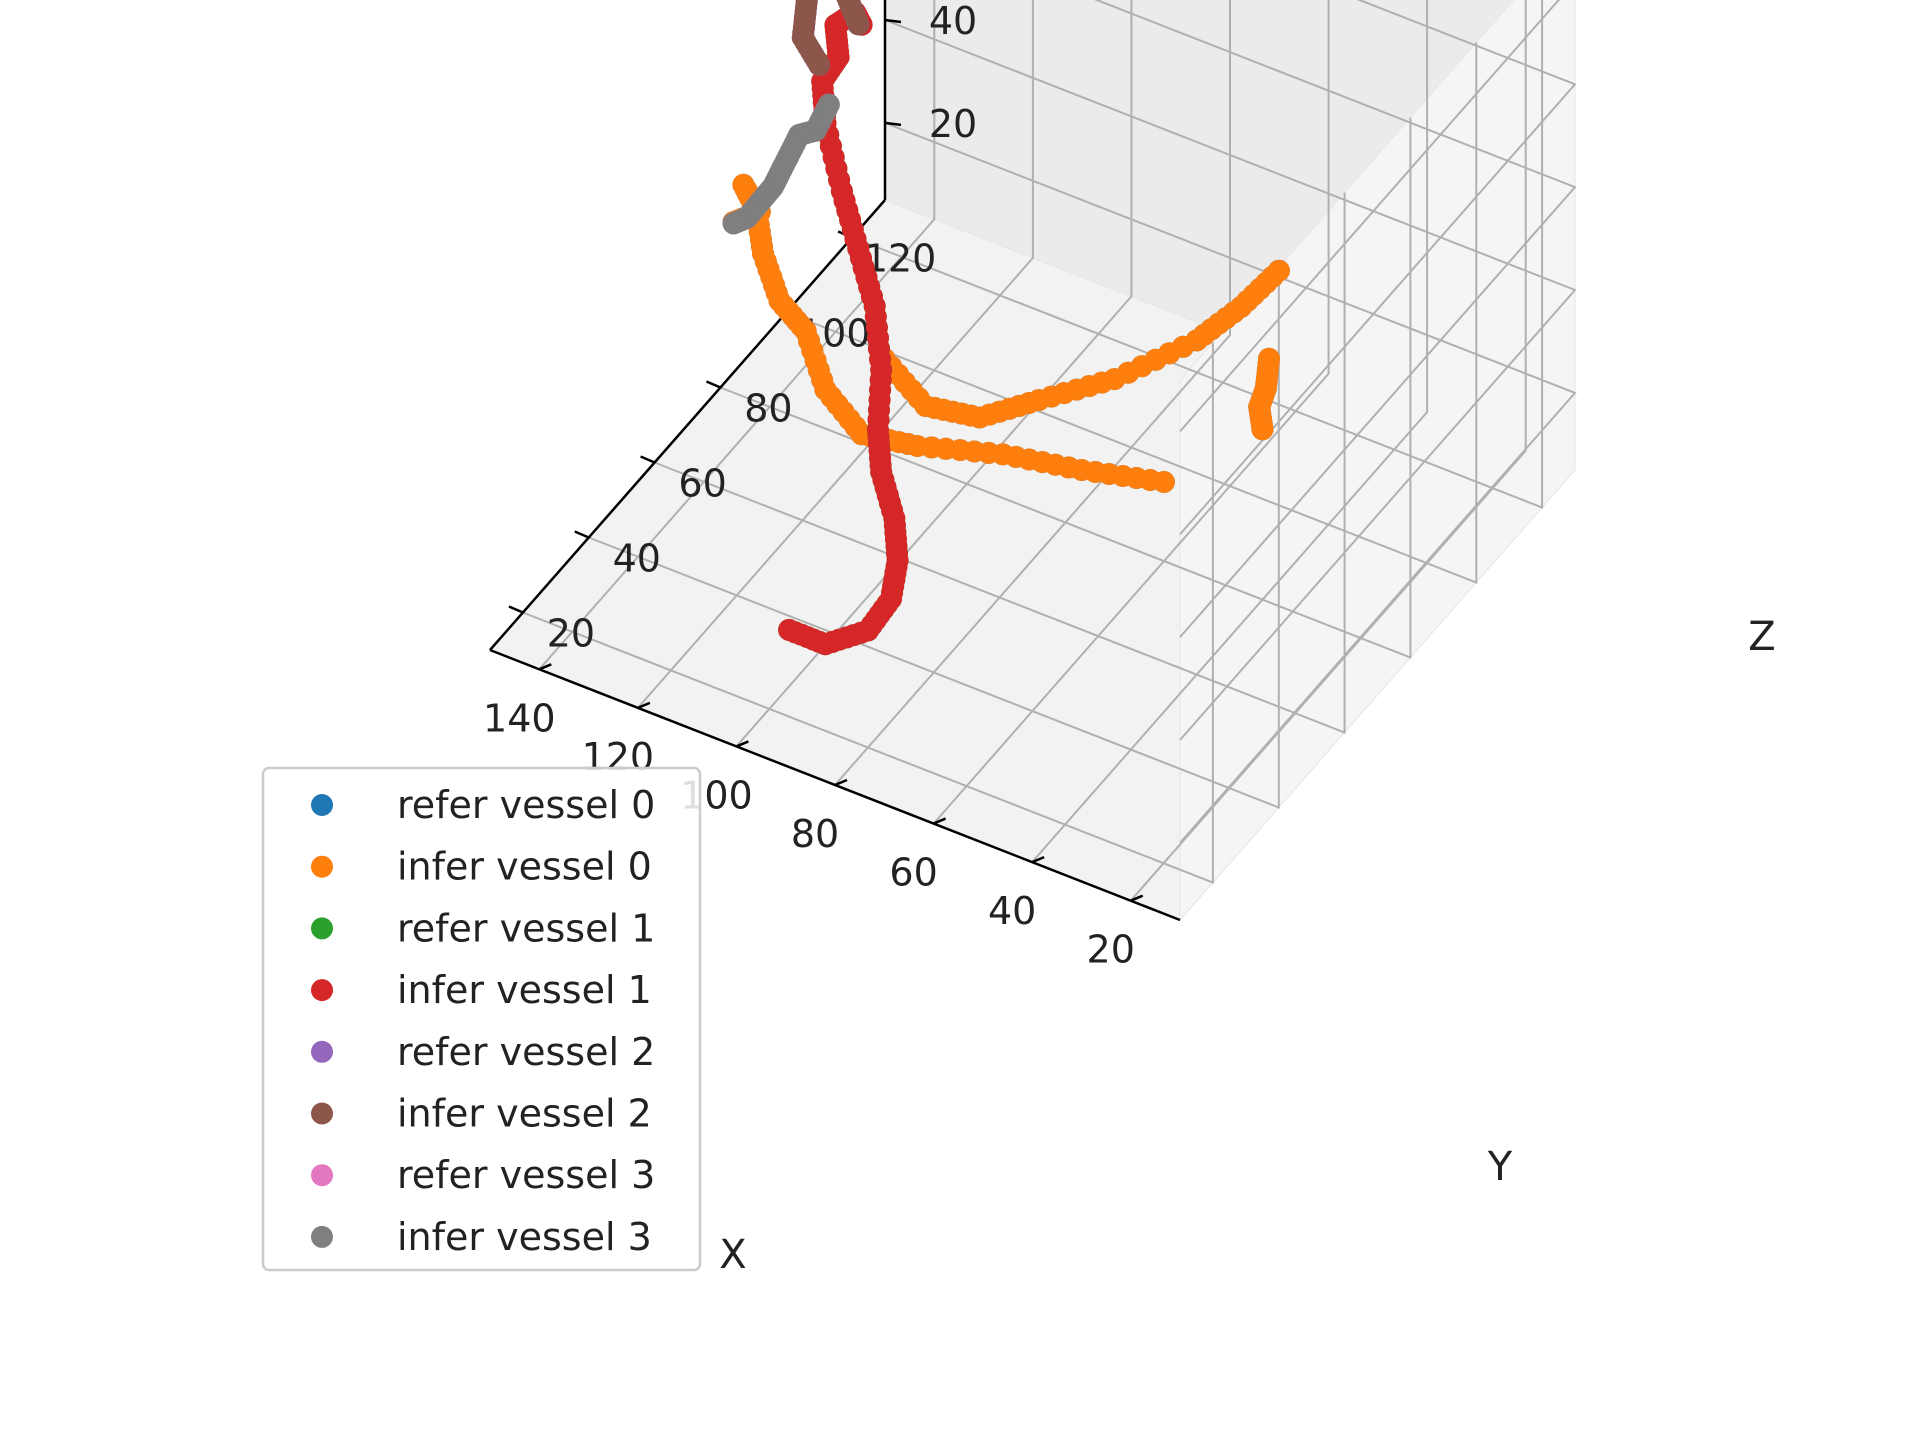  I want to click on x-tick-label: 40, so click(1012, 911).